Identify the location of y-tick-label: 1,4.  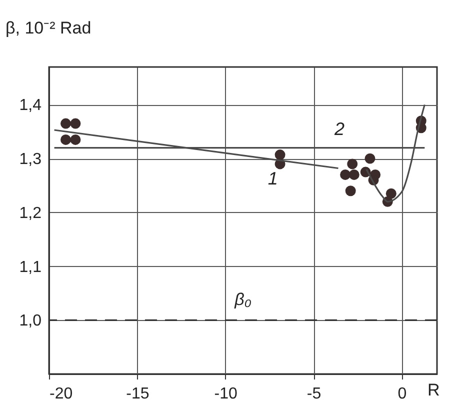
(30, 105).